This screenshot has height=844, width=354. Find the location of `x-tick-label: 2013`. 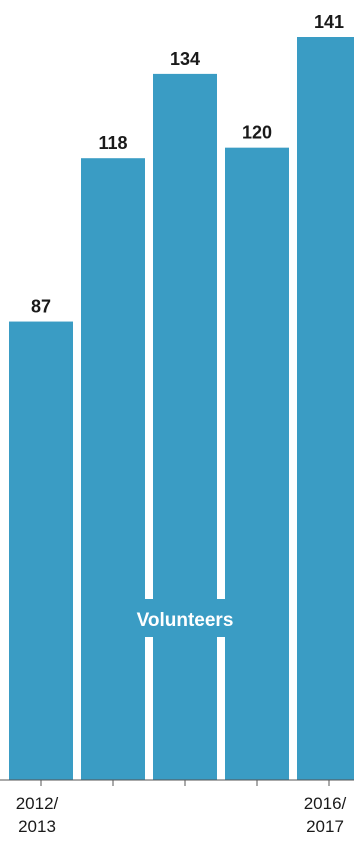

x-tick-label: 2013 is located at coordinates (37, 826).